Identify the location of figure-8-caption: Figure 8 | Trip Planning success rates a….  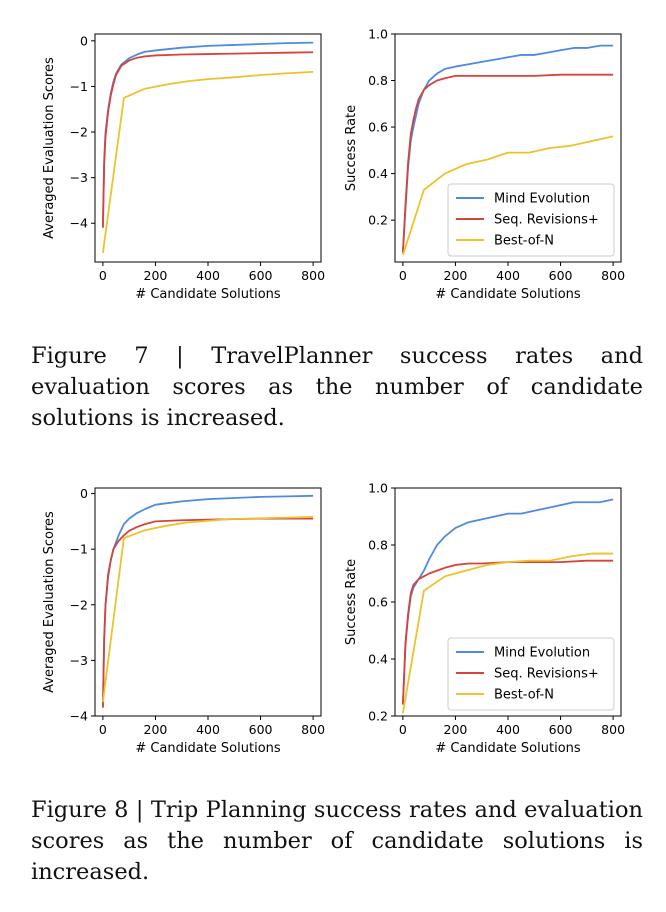
(337, 841).